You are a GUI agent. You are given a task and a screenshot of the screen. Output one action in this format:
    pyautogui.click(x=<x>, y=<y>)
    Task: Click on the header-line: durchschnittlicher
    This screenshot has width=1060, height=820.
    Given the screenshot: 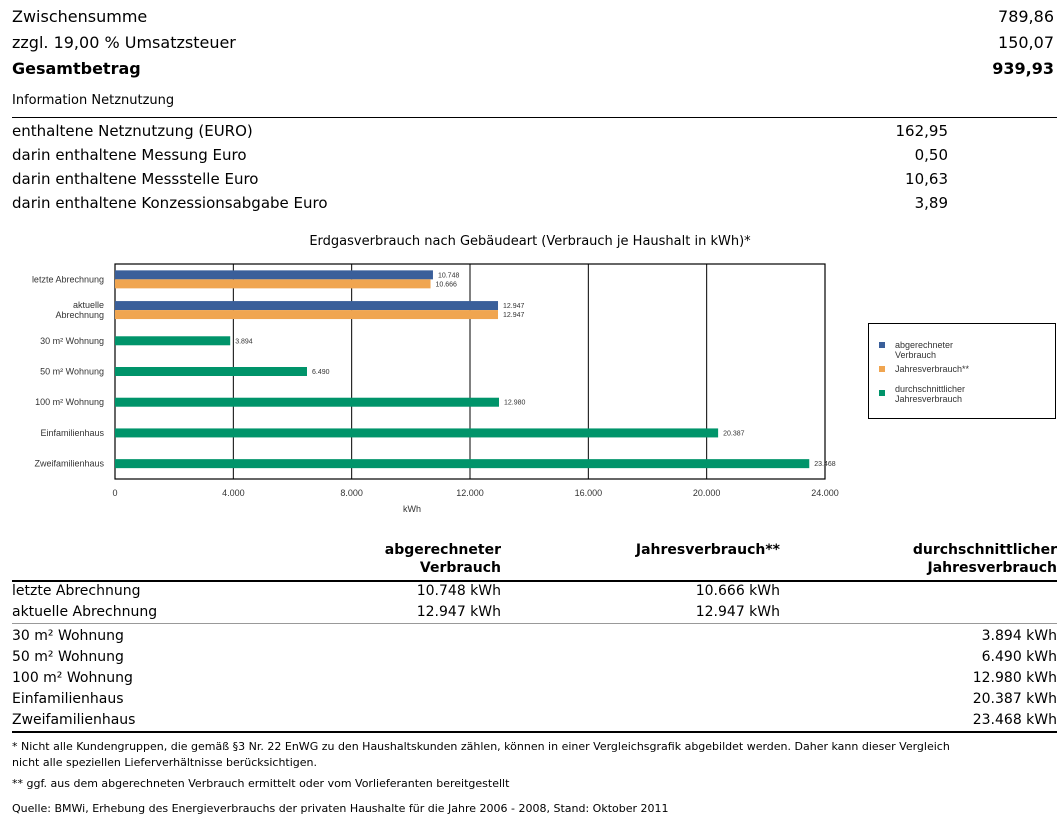 What is the action you would take?
    pyautogui.click(x=984, y=550)
    